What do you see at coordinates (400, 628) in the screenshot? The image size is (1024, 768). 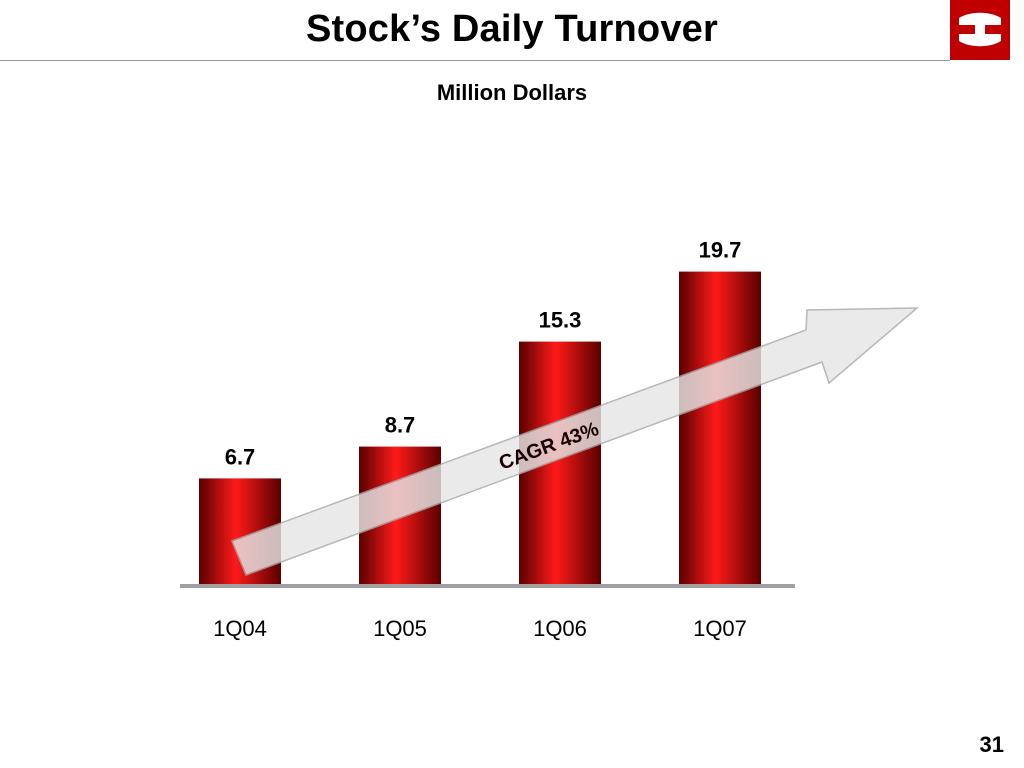 I see `x-tick-label: 1Q05` at bounding box center [400, 628].